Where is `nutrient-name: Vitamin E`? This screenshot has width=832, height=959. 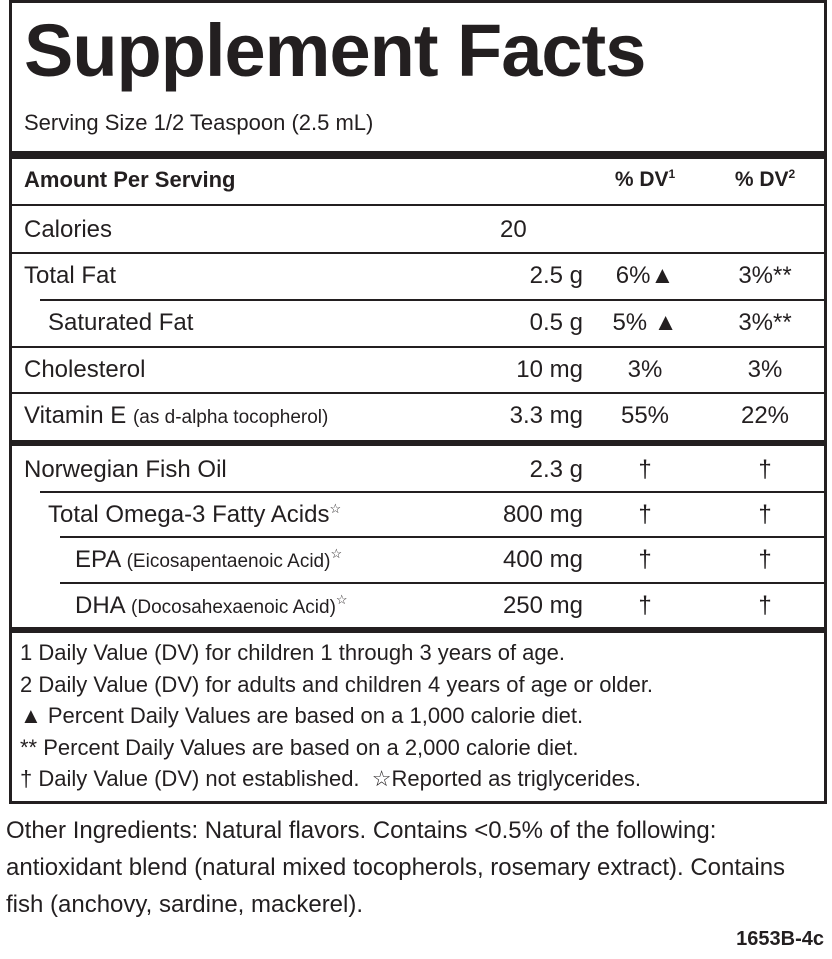
nutrient-name: Vitamin E is located at coordinates (75, 415).